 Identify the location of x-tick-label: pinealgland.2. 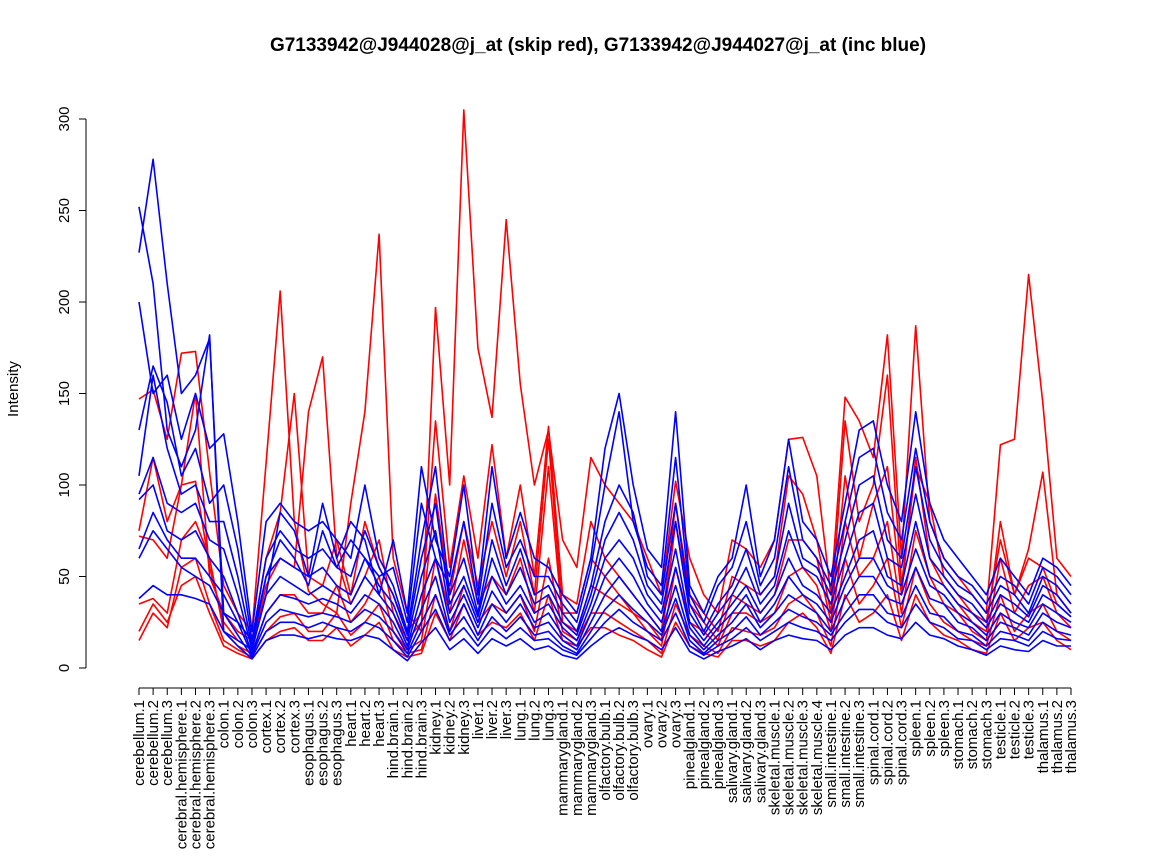
(704, 744).